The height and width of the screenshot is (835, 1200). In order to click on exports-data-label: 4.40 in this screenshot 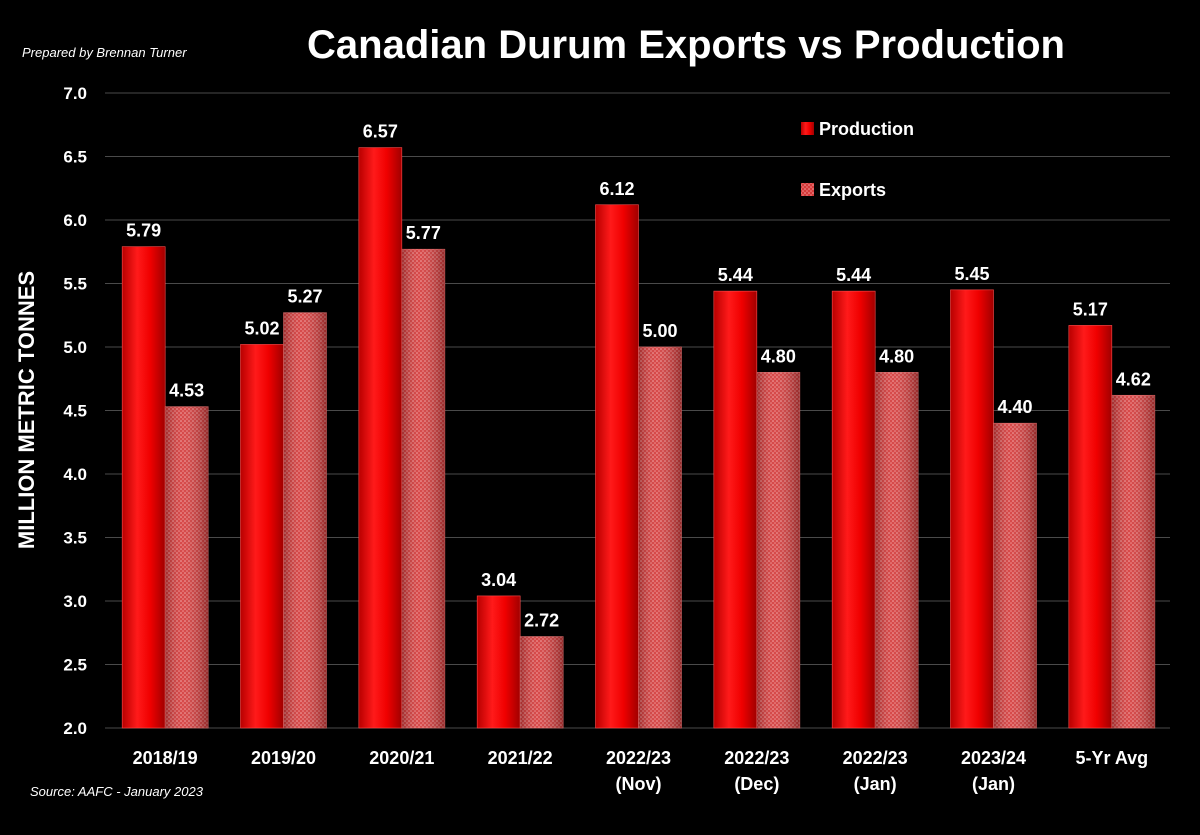, I will do `click(1014, 407)`.